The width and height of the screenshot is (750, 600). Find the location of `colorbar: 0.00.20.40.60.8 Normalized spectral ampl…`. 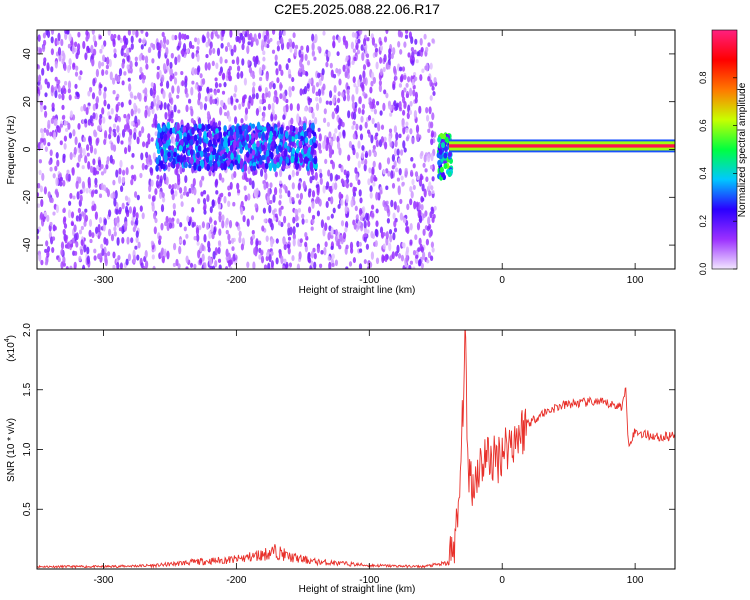

colorbar: 0.00.20.40.60.8 Normalized spectral ampl… is located at coordinates (723, 152).